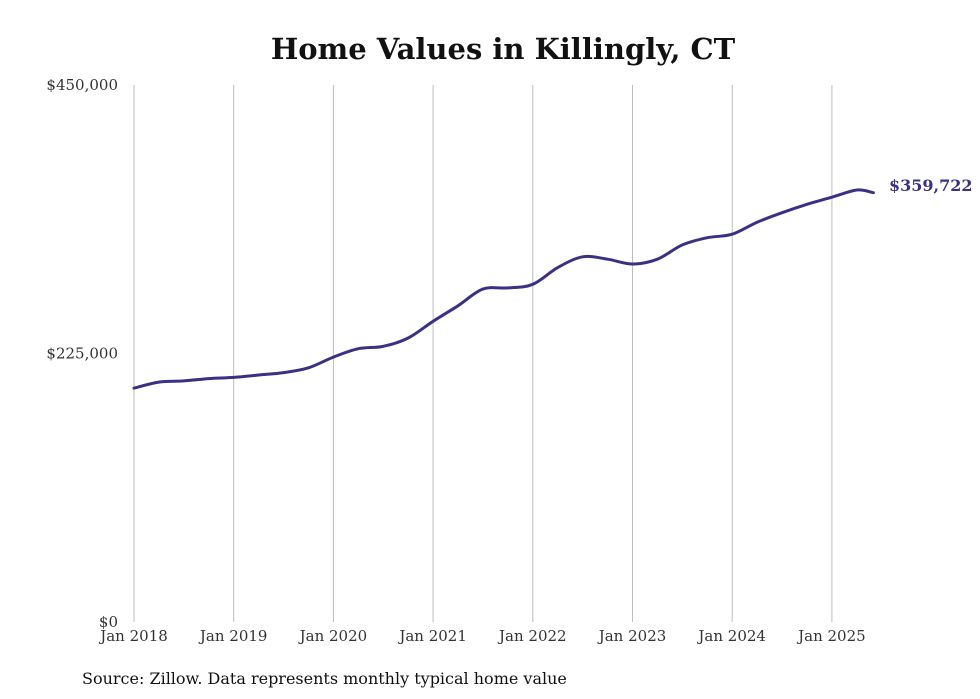 The width and height of the screenshot is (980, 699). What do you see at coordinates (831, 636) in the screenshot?
I see `x-tick-label: Jan 2025` at bounding box center [831, 636].